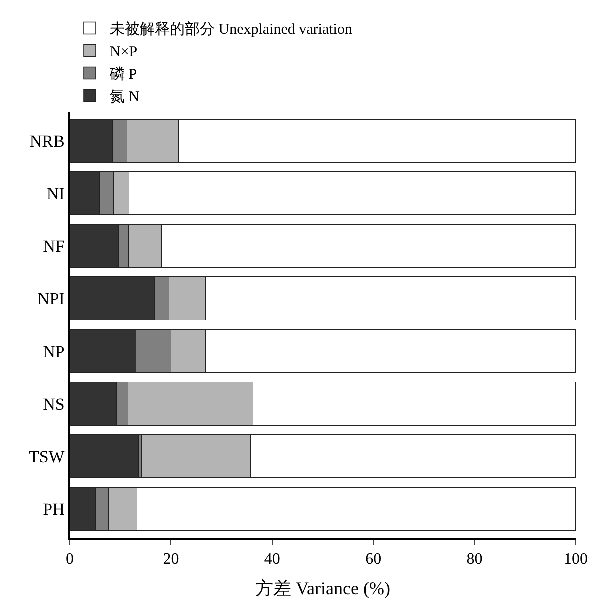 The image size is (604, 608). Describe the element at coordinates (272, 559) in the screenshot. I see `x-tick-label: 40` at that location.